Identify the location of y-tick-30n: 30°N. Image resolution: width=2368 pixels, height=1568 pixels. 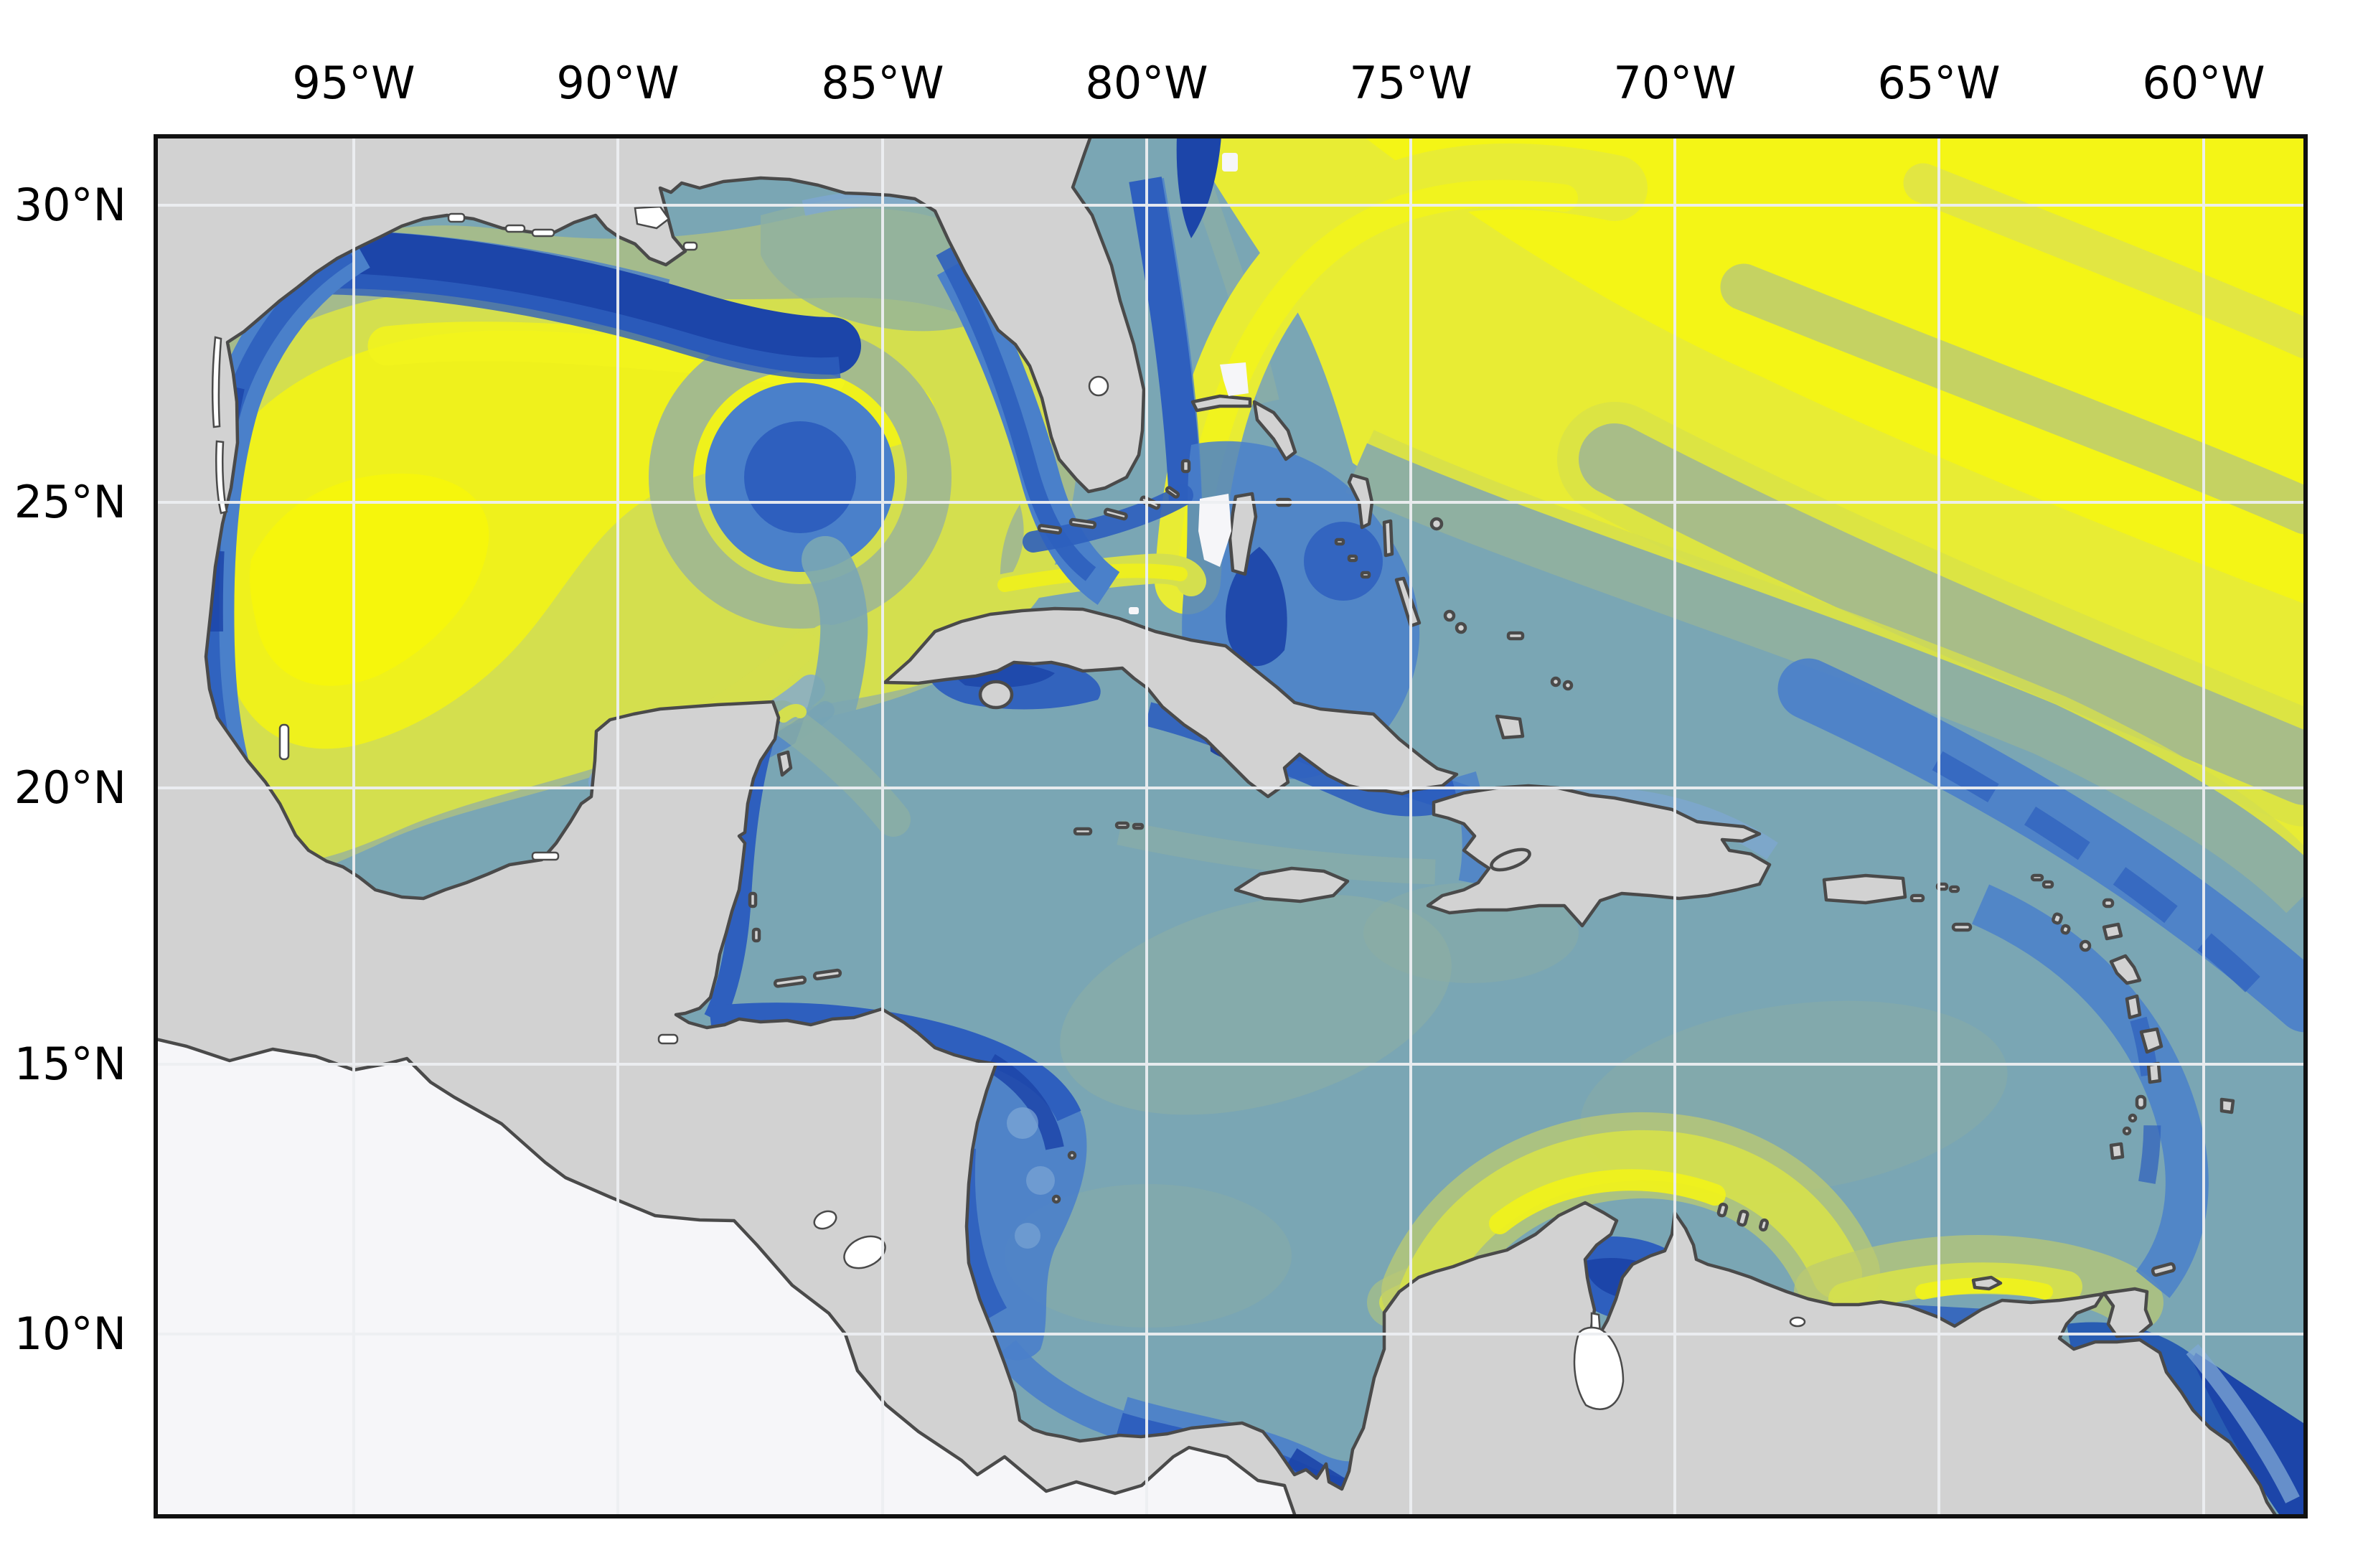
(70, 205).